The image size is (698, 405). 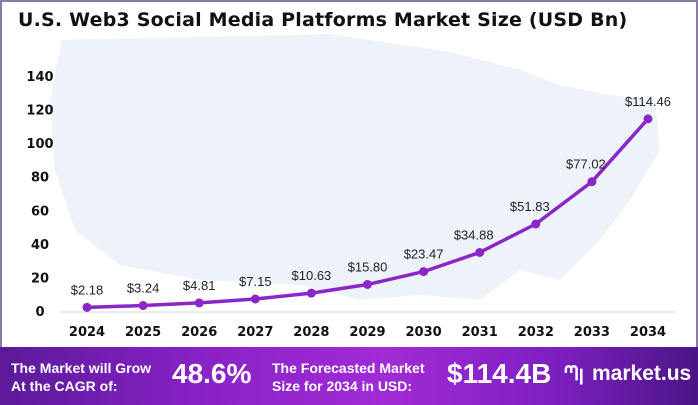 What do you see at coordinates (648, 101) in the screenshot?
I see `data-label: $114.46` at bounding box center [648, 101].